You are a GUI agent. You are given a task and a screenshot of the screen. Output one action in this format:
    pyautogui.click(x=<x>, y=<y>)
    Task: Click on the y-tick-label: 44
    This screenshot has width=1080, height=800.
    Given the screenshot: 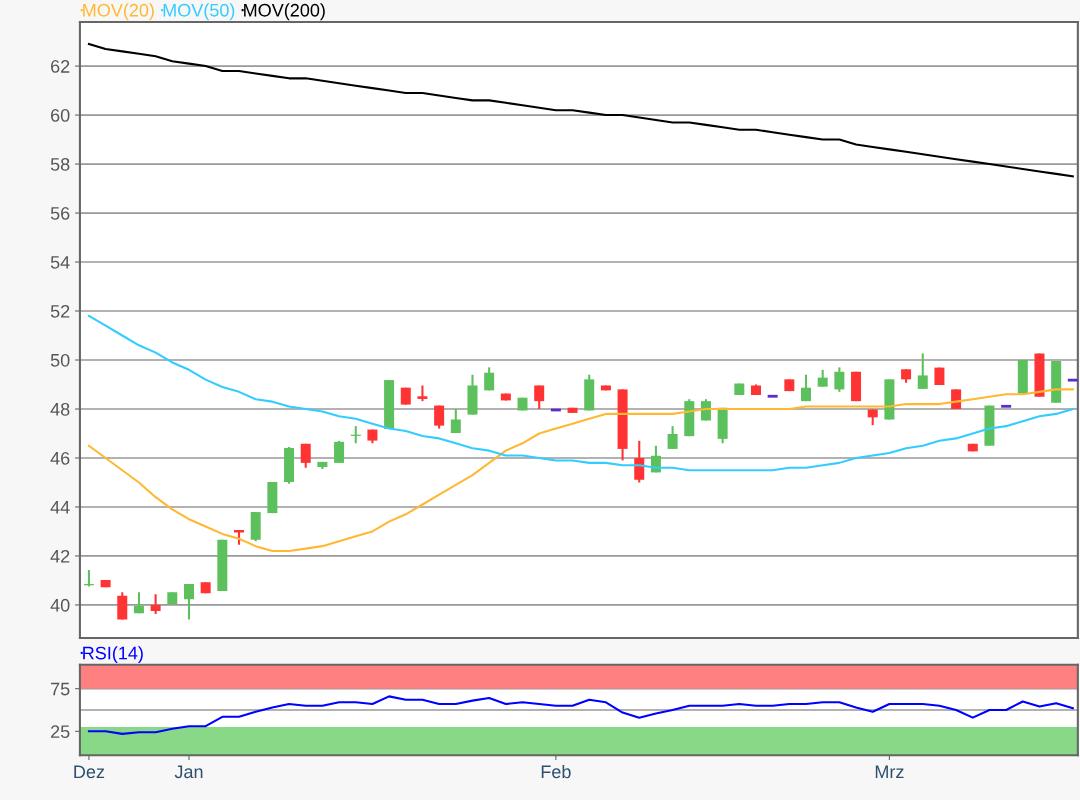 What is the action you would take?
    pyautogui.click(x=60, y=507)
    